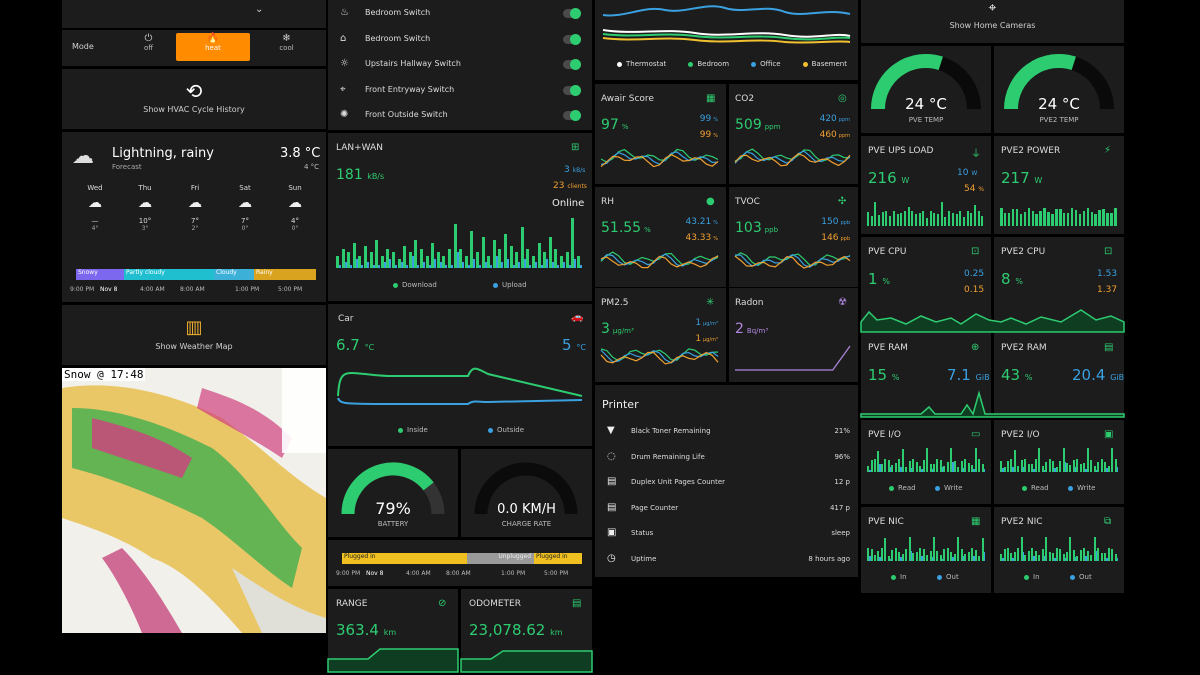  Describe the element at coordinates (926, 375) in the screenshot. I see `pve-ram-card: PVE RAM ⊕ 15 % 7.1 GiB` at that location.